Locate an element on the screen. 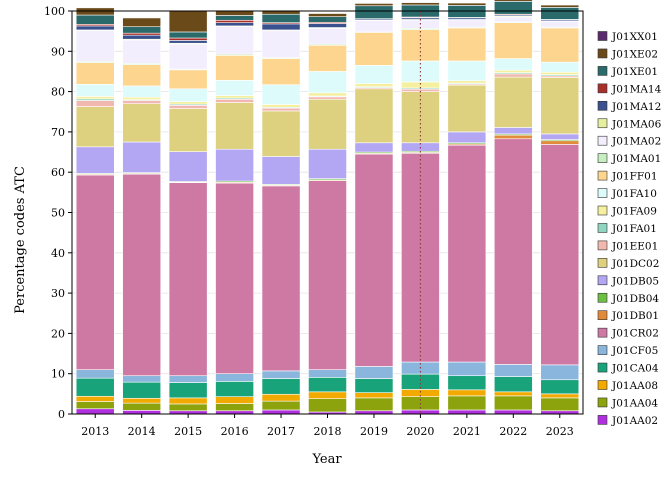 This screenshot has width=672, height=480. legend-item: J01FA09 is located at coordinates (627, 211).